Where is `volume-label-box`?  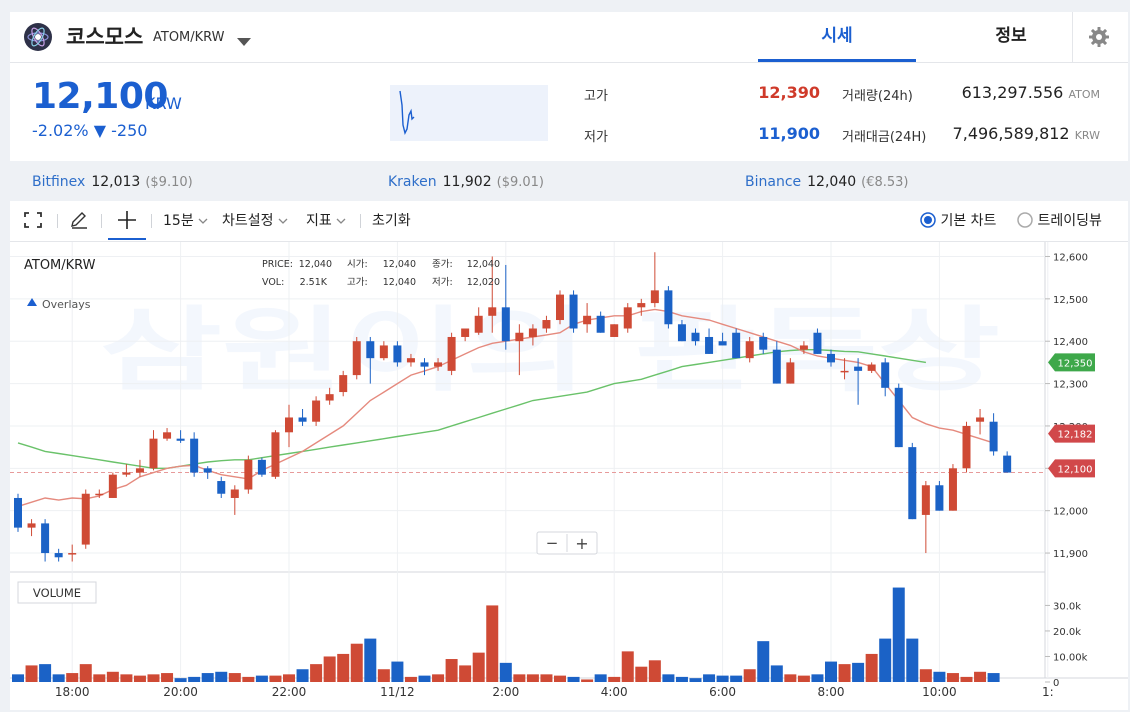
volume-label-box is located at coordinates (57, 592).